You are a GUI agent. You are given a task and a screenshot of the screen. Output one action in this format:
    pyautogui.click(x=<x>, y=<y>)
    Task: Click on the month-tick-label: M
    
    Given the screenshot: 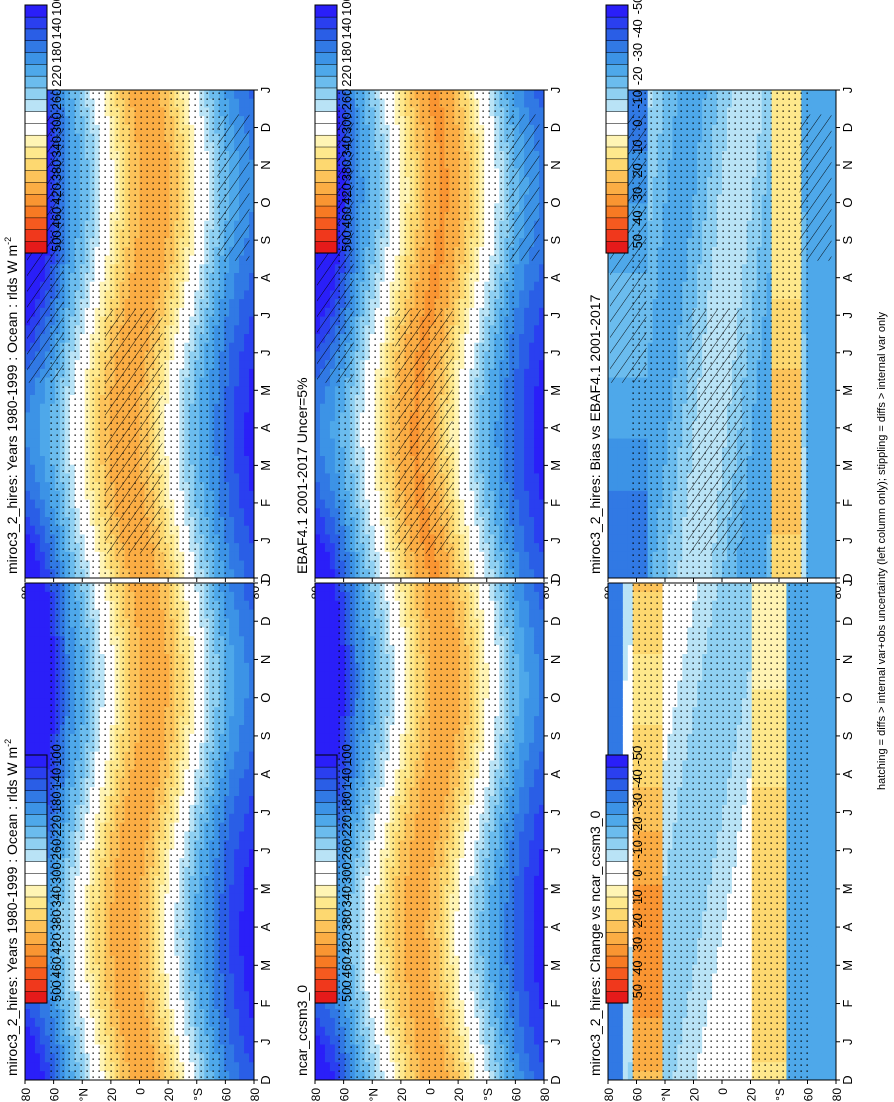 What is the action you would take?
    pyautogui.click(x=265, y=465)
    